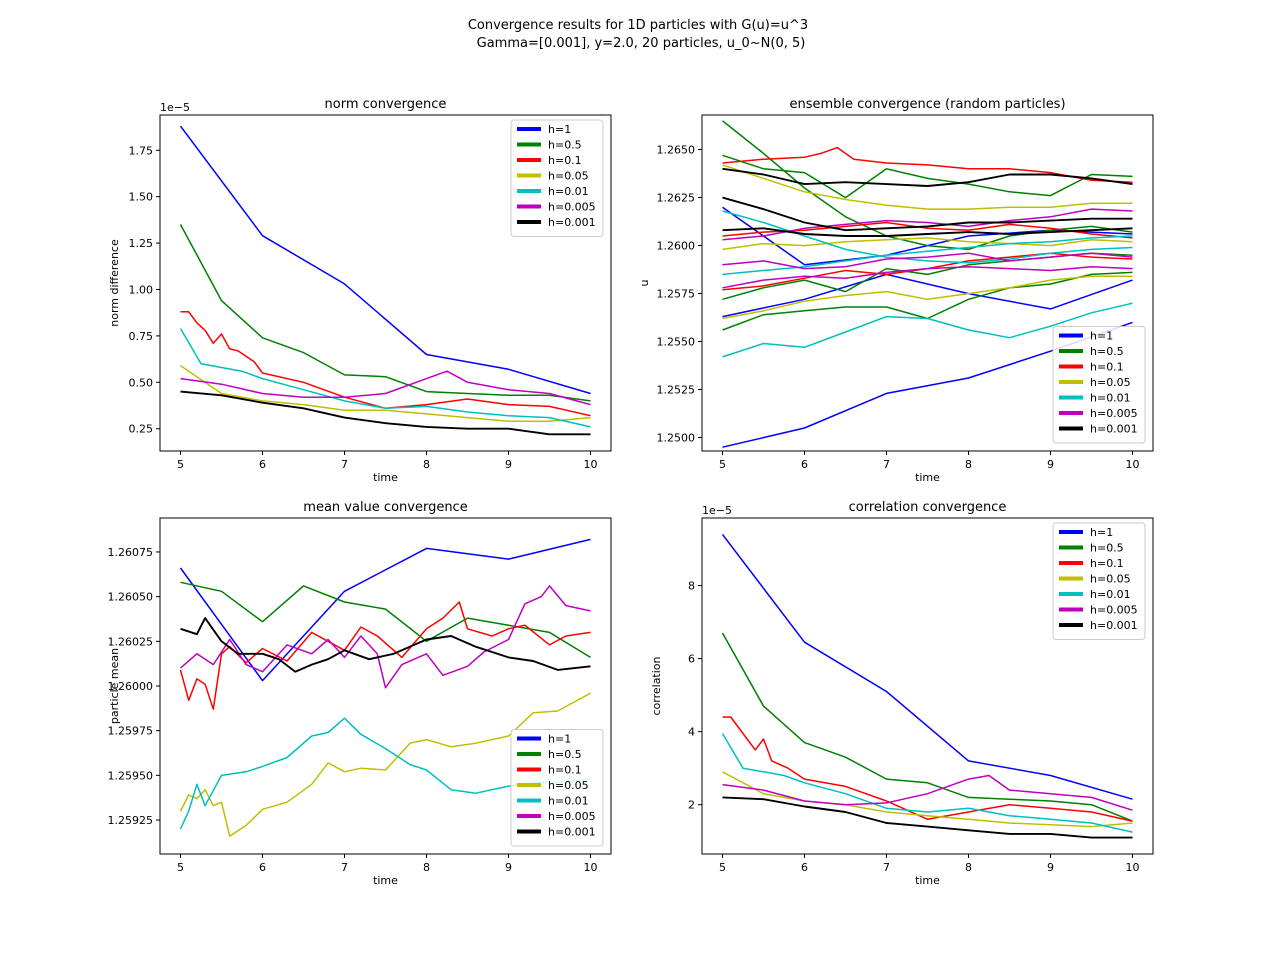  What do you see at coordinates (131, 731) in the screenshot?
I see `y-tick-label: 1.25975` at bounding box center [131, 731].